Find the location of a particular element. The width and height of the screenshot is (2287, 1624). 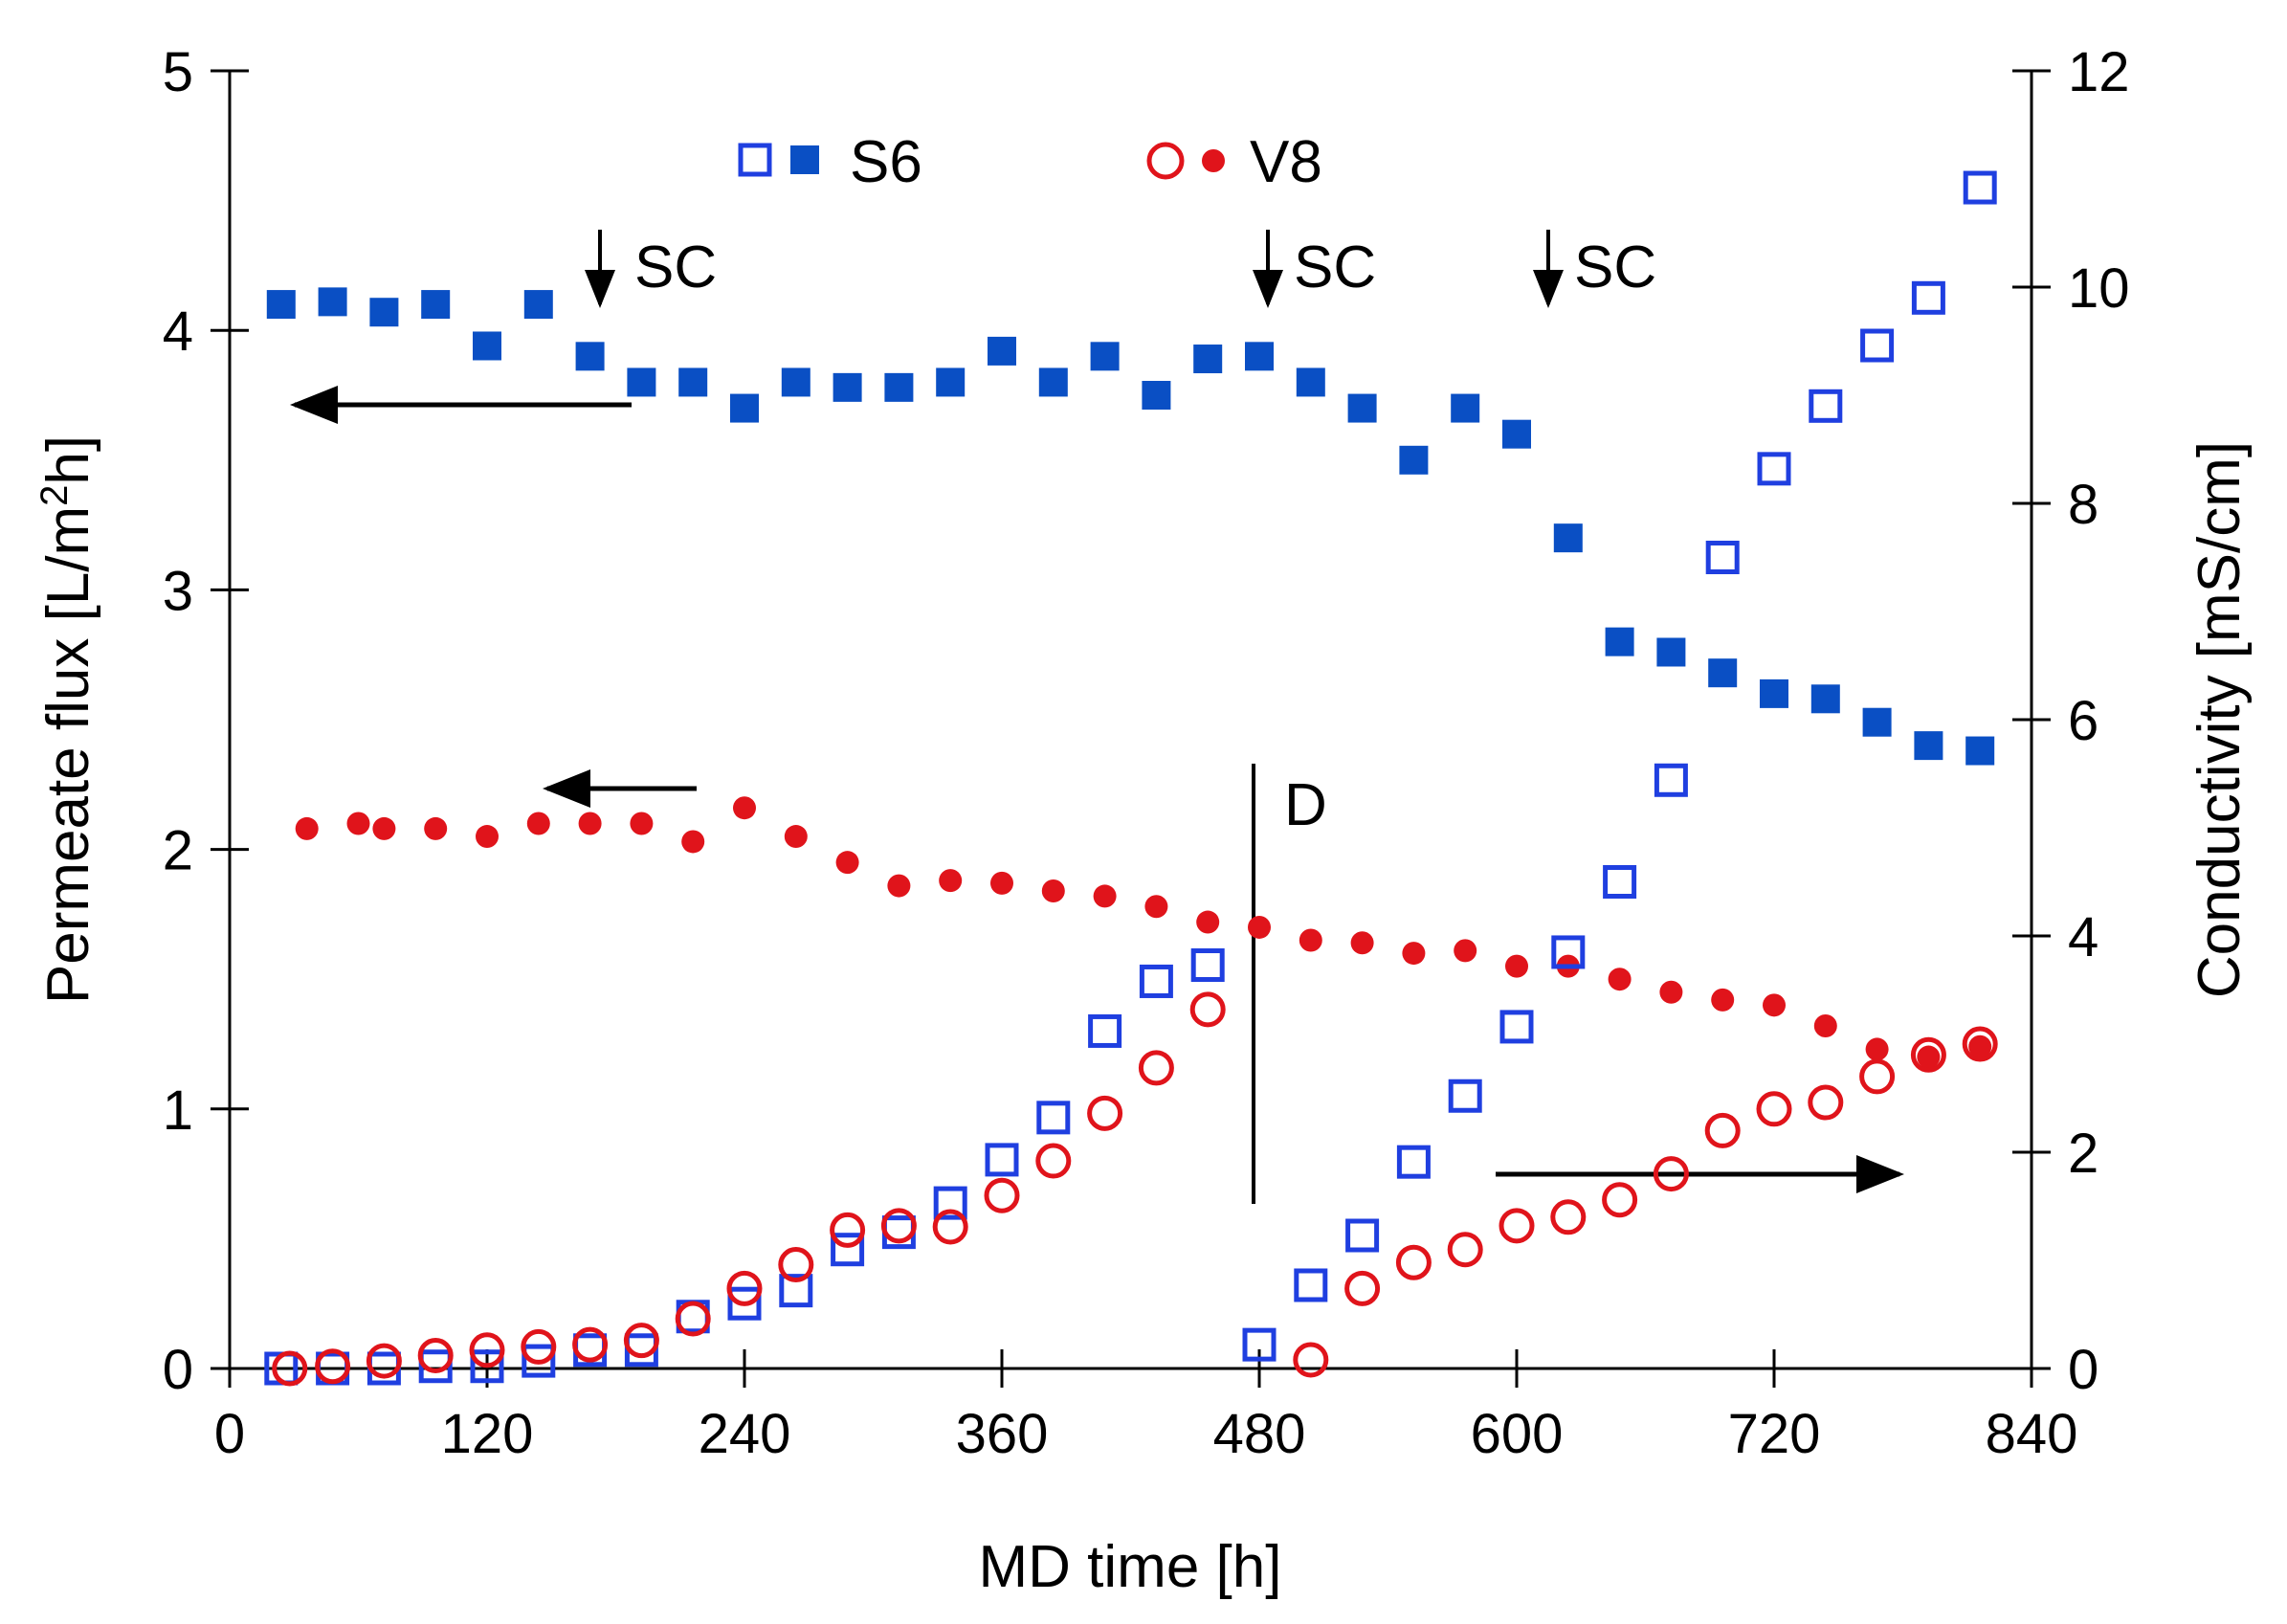

y-left-tick-label-2: 2 is located at coordinates (178, 851).